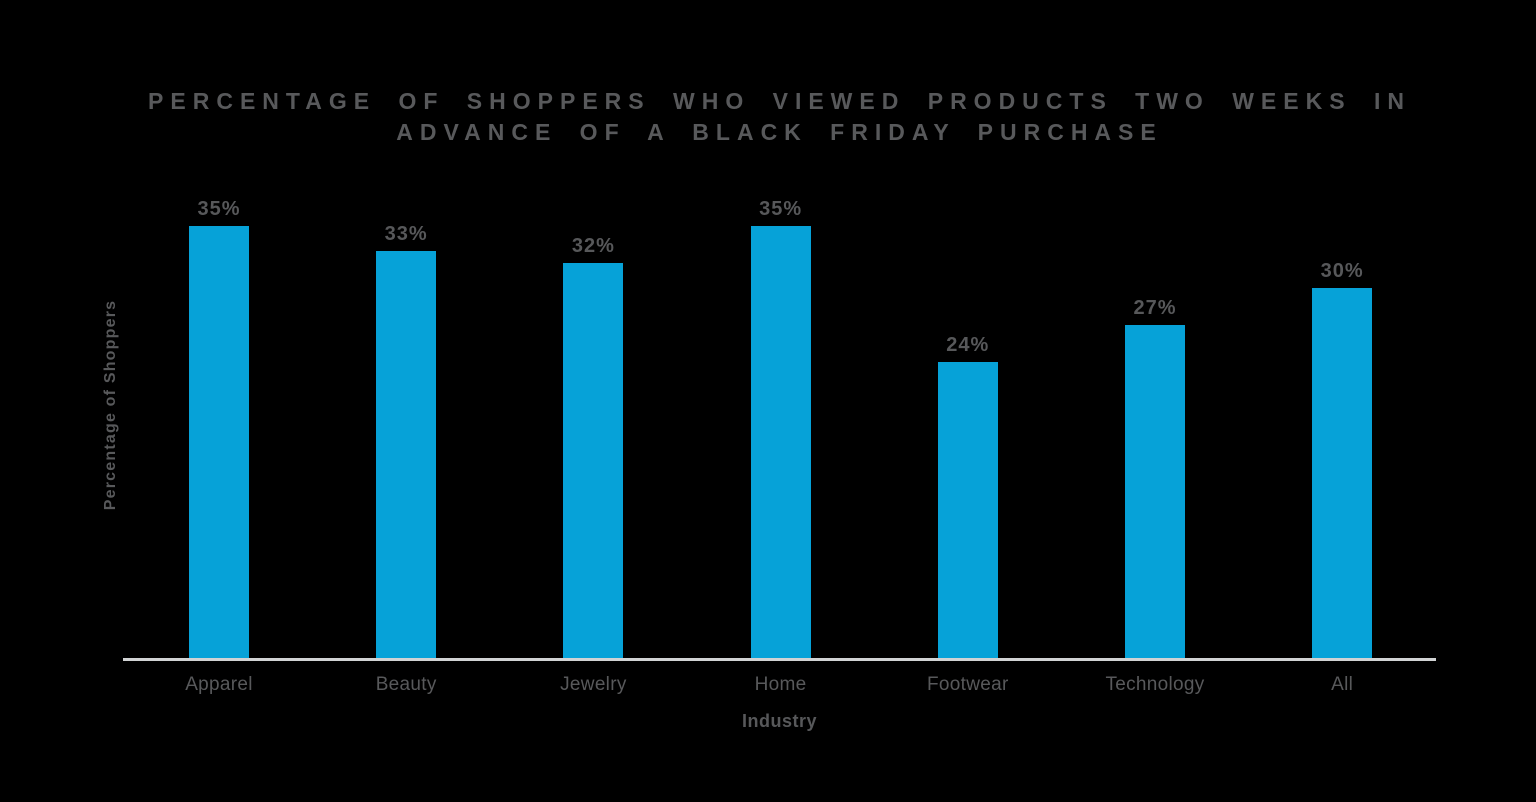 This screenshot has width=1536, height=802. Describe the element at coordinates (779, 721) in the screenshot. I see `x-axis-title: Industry` at that location.